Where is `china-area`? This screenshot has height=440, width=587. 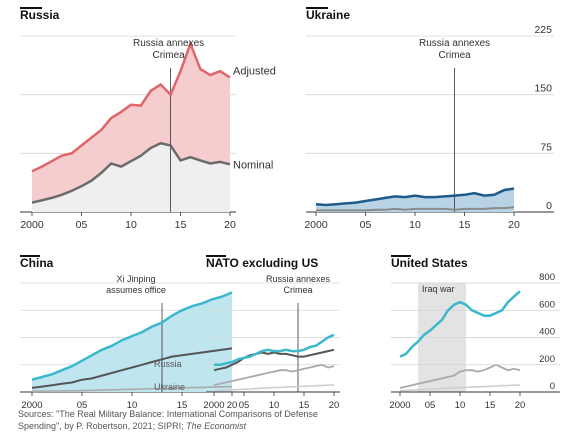
china-area is located at coordinates (132, 342).